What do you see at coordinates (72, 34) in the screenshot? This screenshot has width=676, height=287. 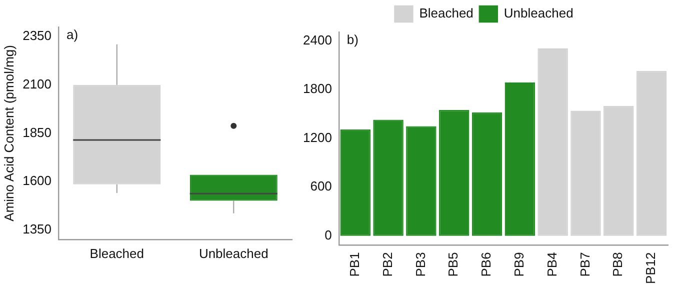 I see `annotation: a)` at bounding box center [72, 34].